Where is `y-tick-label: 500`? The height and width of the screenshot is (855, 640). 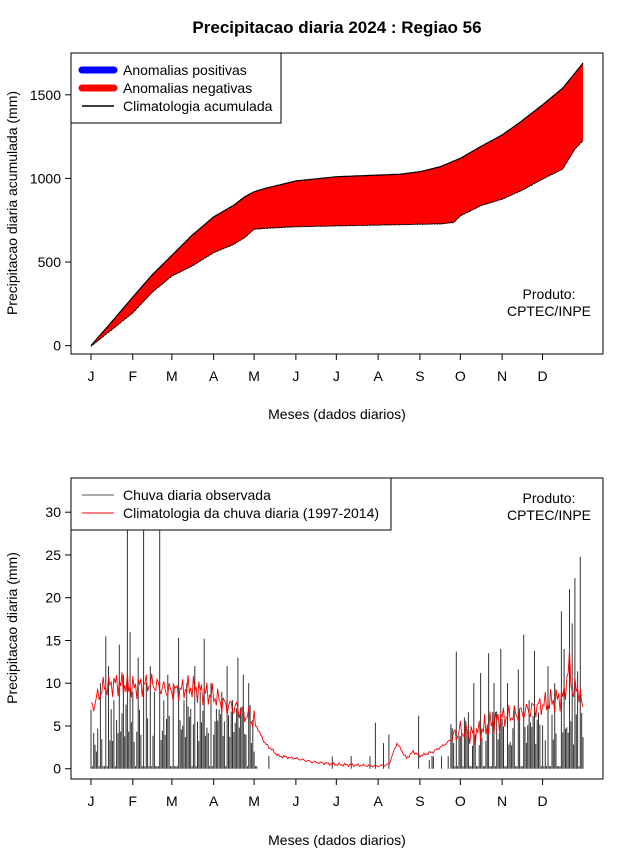 y-tick-label: 500 is located at coordinates (50, 262).